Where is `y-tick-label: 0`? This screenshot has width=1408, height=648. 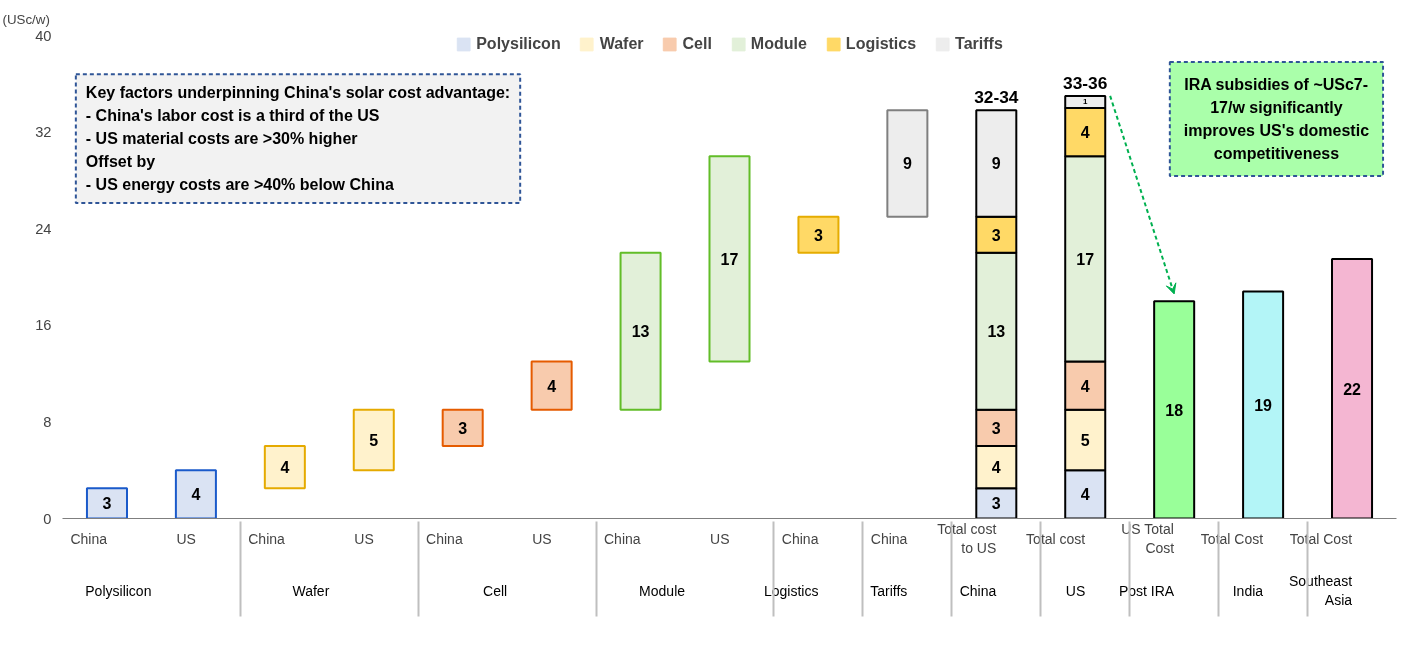 y-tick-label: 0 is located at coordinates (47, 518).